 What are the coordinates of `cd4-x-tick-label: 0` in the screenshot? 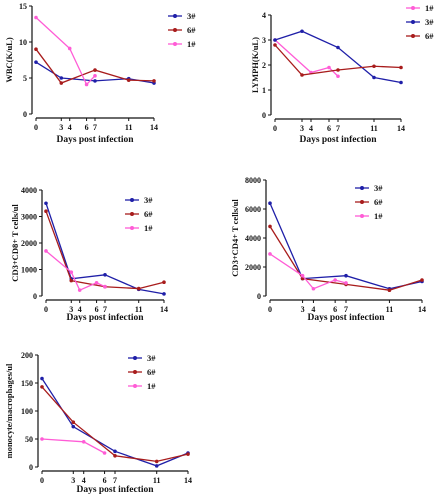 It's located at (270, 309).